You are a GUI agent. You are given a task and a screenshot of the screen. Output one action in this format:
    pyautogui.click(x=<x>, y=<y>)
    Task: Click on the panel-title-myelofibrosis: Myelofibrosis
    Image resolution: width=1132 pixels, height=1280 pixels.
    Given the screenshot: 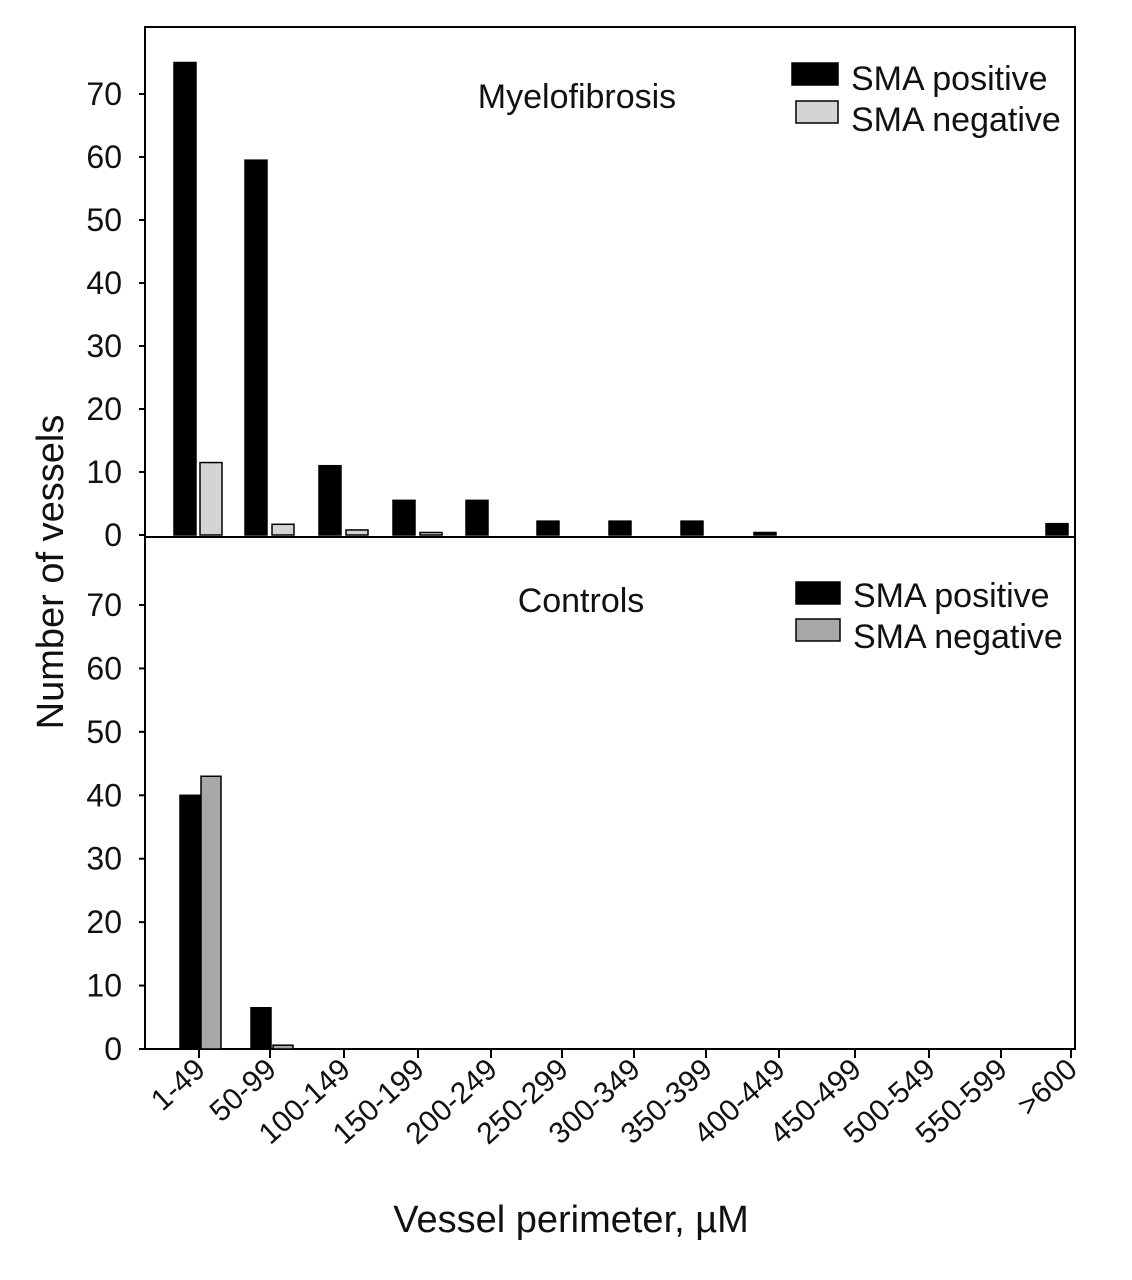 What is the action you would take?
    pyautogui.click(x=577, y=97)
    